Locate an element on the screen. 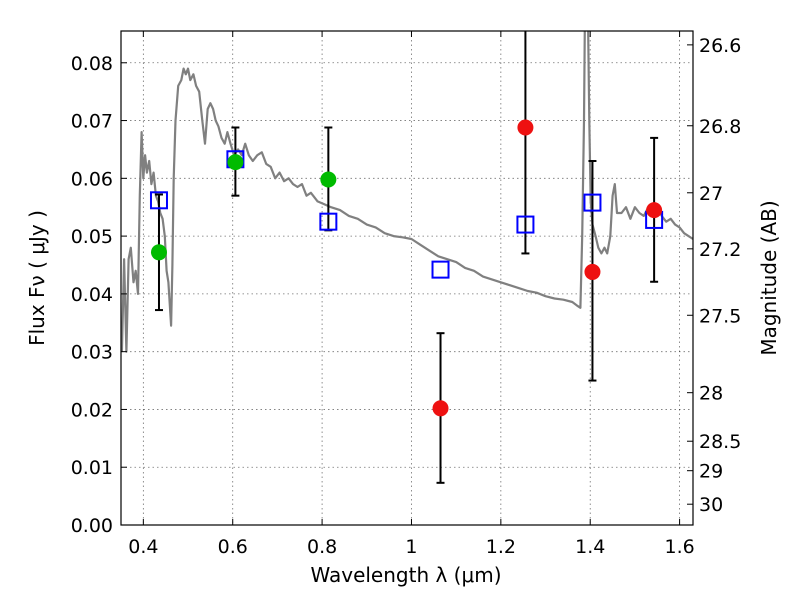  y-tick-label: 0.05 is located at coordinates (92, 237).